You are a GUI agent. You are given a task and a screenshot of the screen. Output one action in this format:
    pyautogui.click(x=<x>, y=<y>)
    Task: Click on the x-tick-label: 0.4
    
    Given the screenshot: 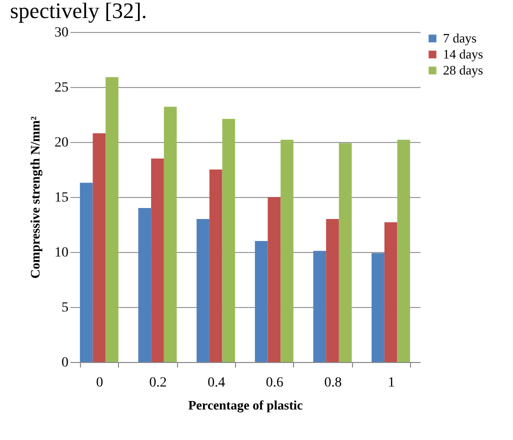 What is the action you would take?
    pyautogui.click(x=217, y=383)
    